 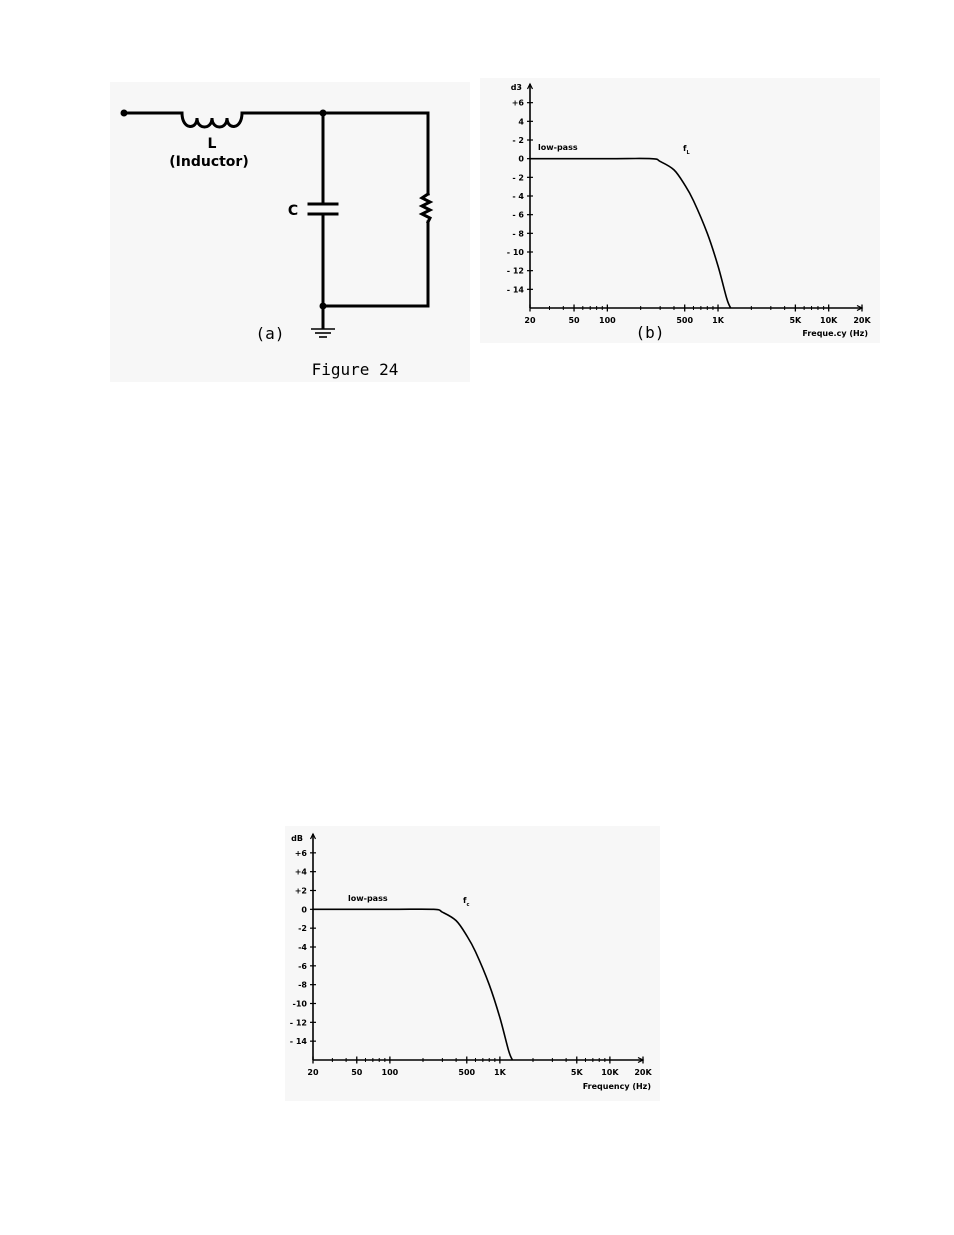 I want to click on x-axis-title: Frequency (Hz), so click(x=617, y=1086).